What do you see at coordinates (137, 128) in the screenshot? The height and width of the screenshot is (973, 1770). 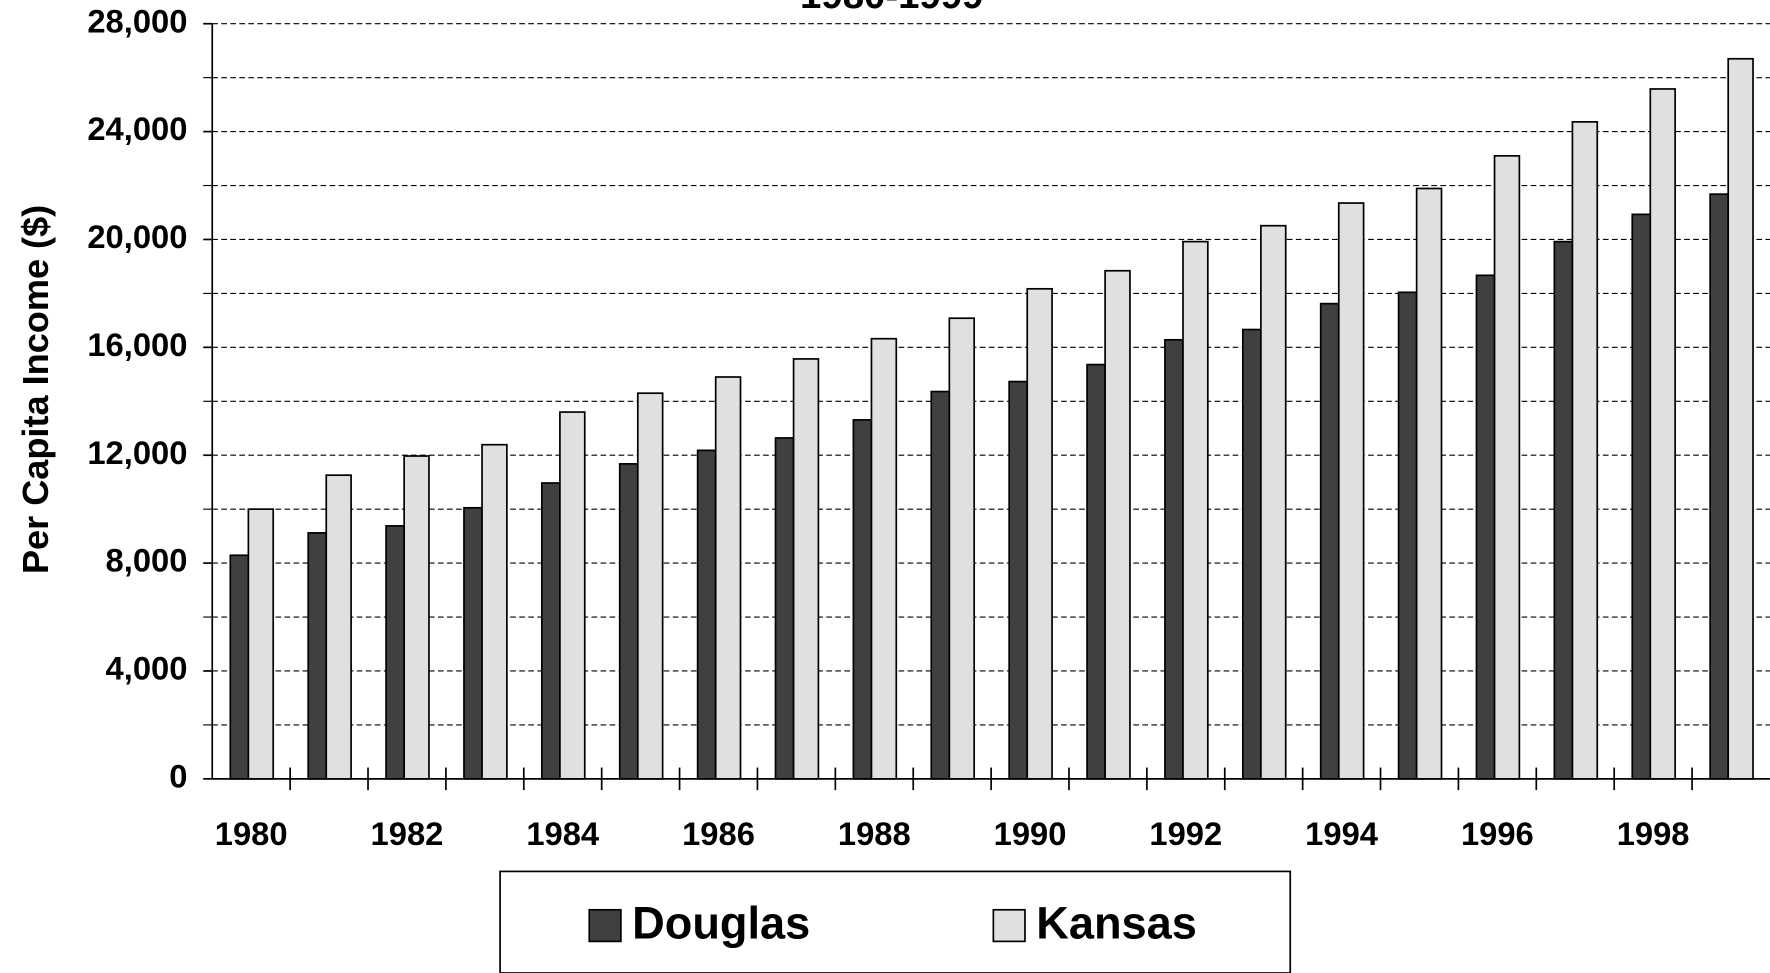 I see `y-tick-label: 24,000` at bounding box center [137, 128].